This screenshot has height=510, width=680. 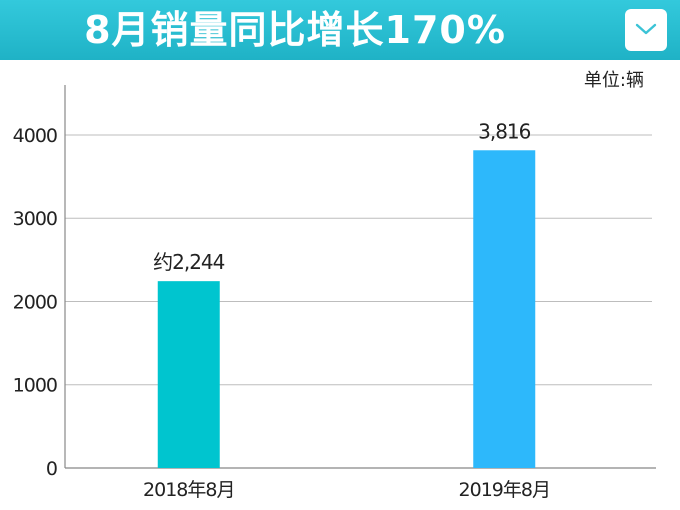 What do you see at coordinates (35, 136) in the screenshot?
I see `y-tick-label: 4000` at bounding box center [35, 136].